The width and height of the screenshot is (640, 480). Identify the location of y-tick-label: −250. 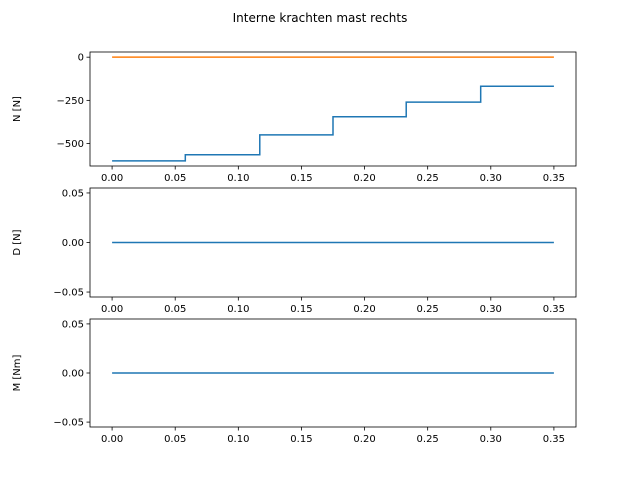
(70, 101).